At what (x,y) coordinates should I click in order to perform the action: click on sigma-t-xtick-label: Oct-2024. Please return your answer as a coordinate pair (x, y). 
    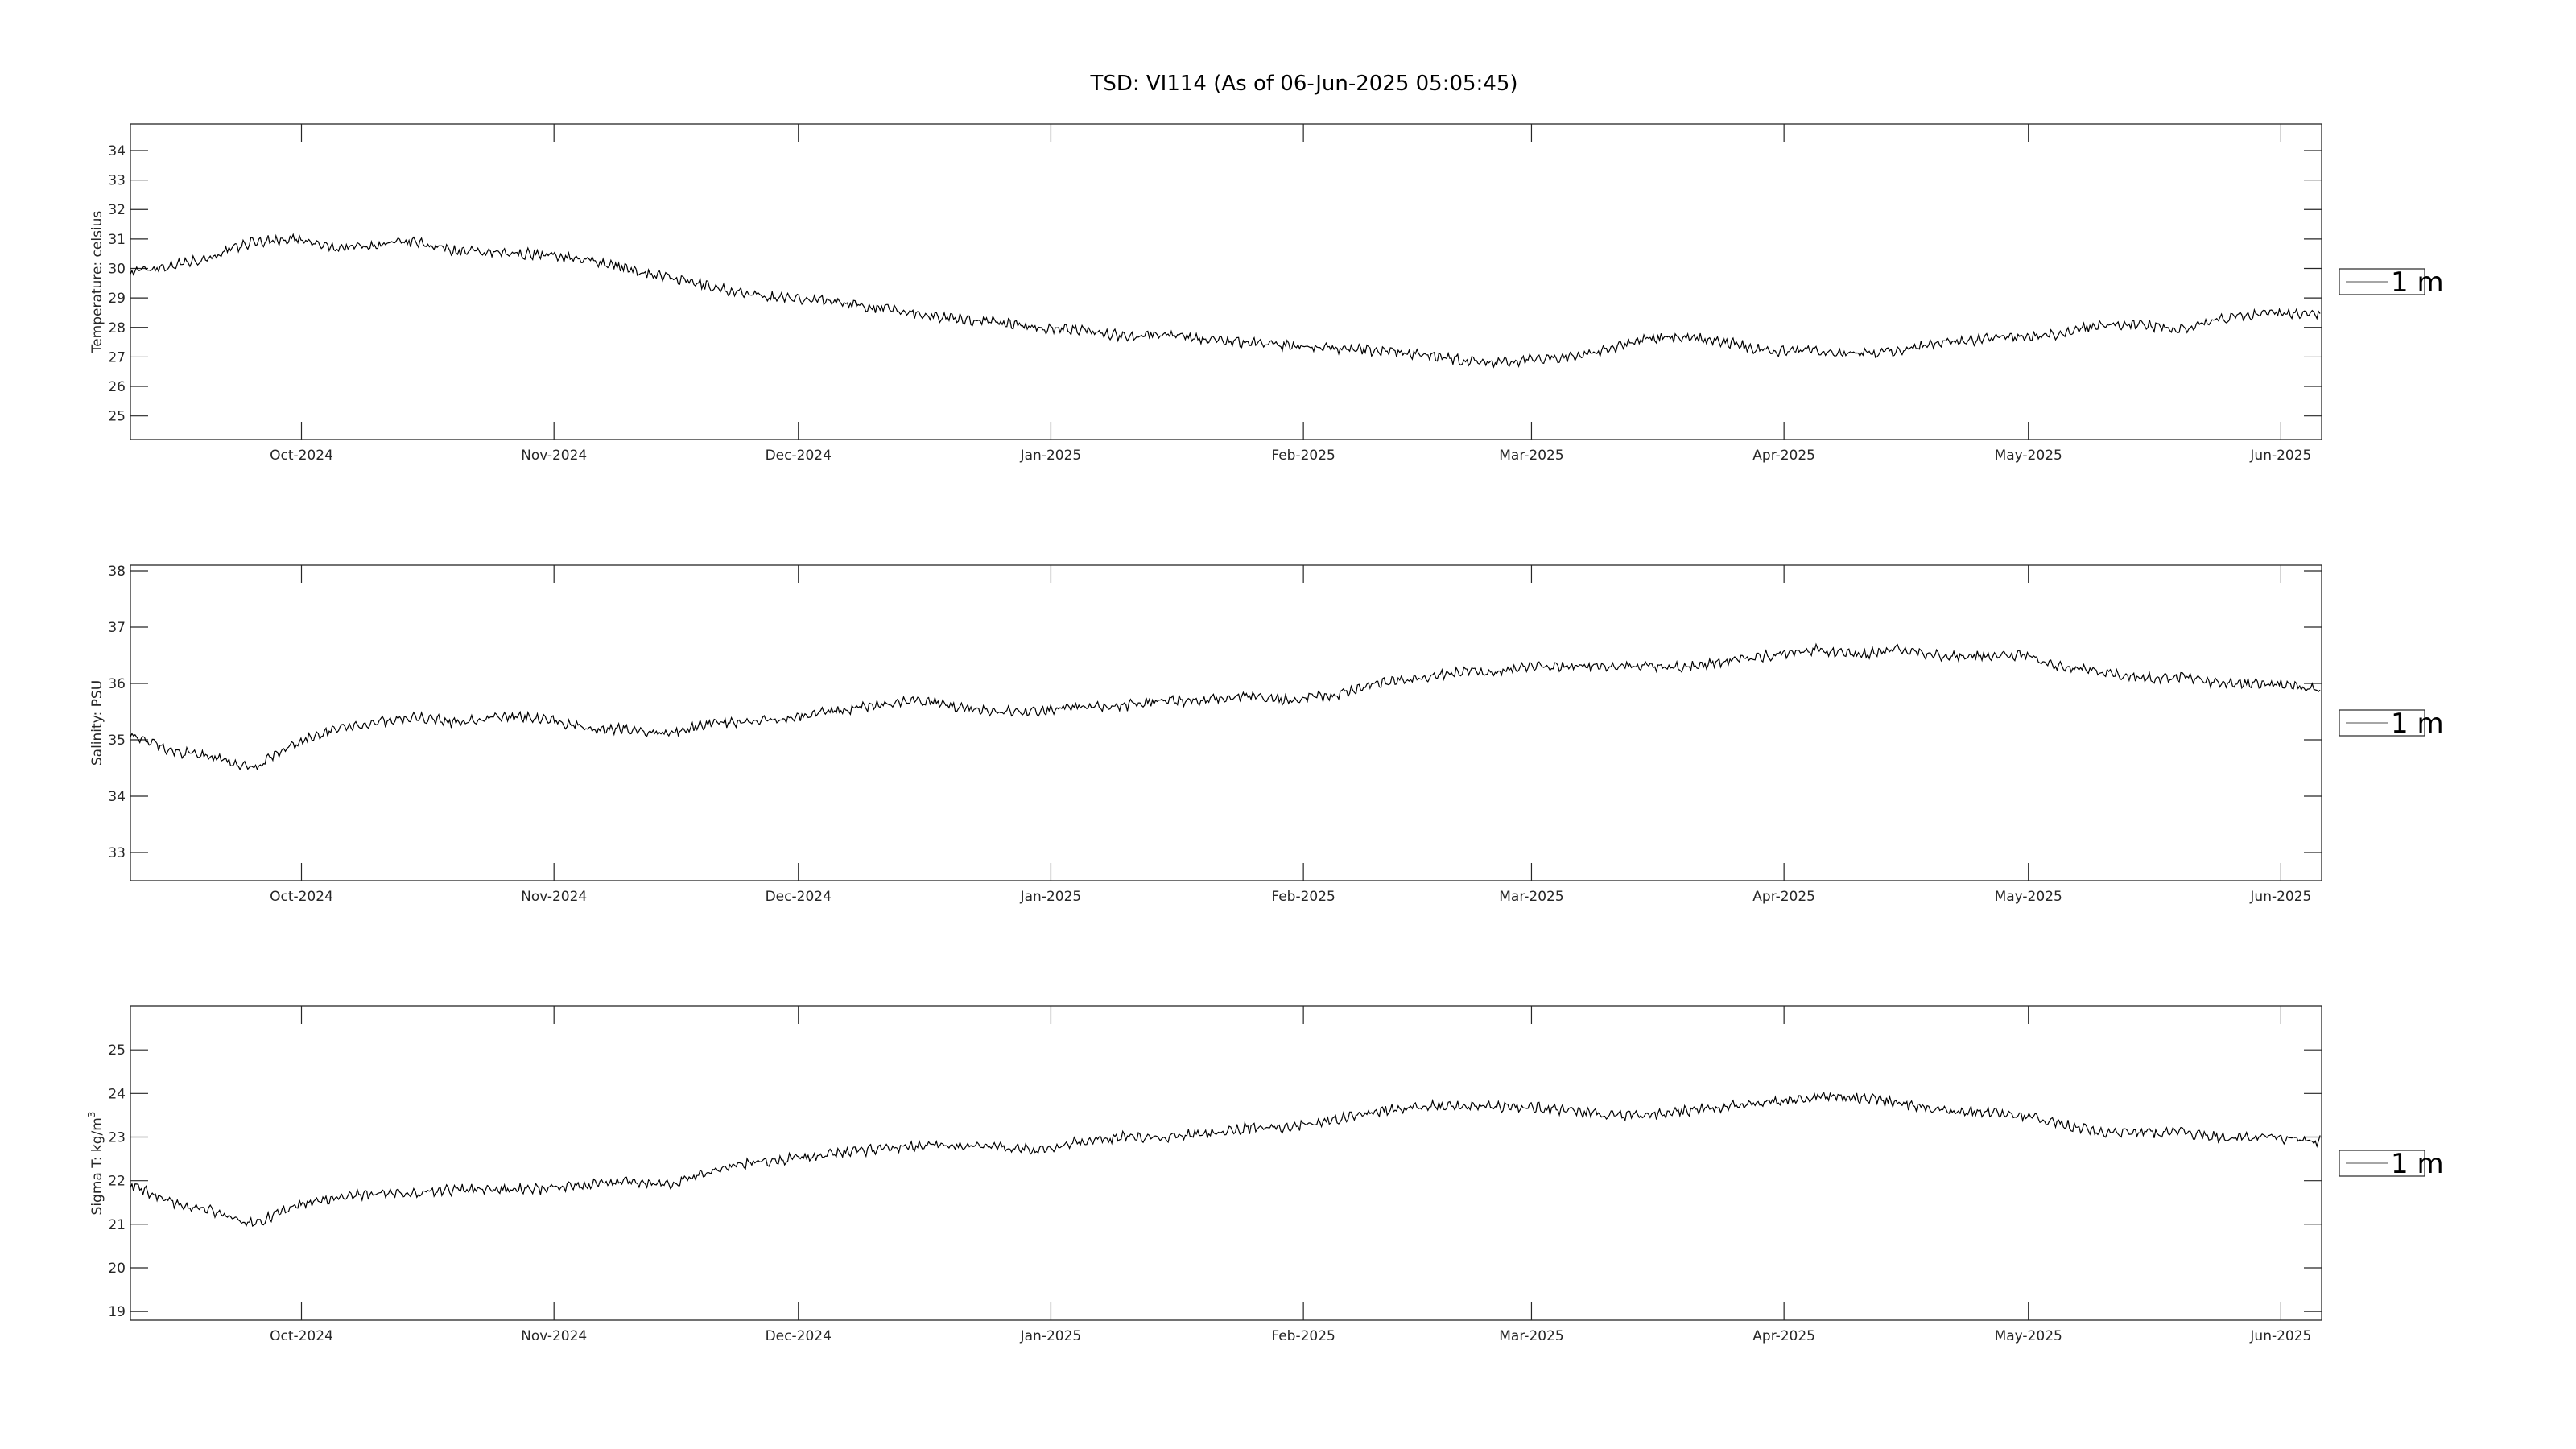
    Looking at the image, I should click on (301, 1336).